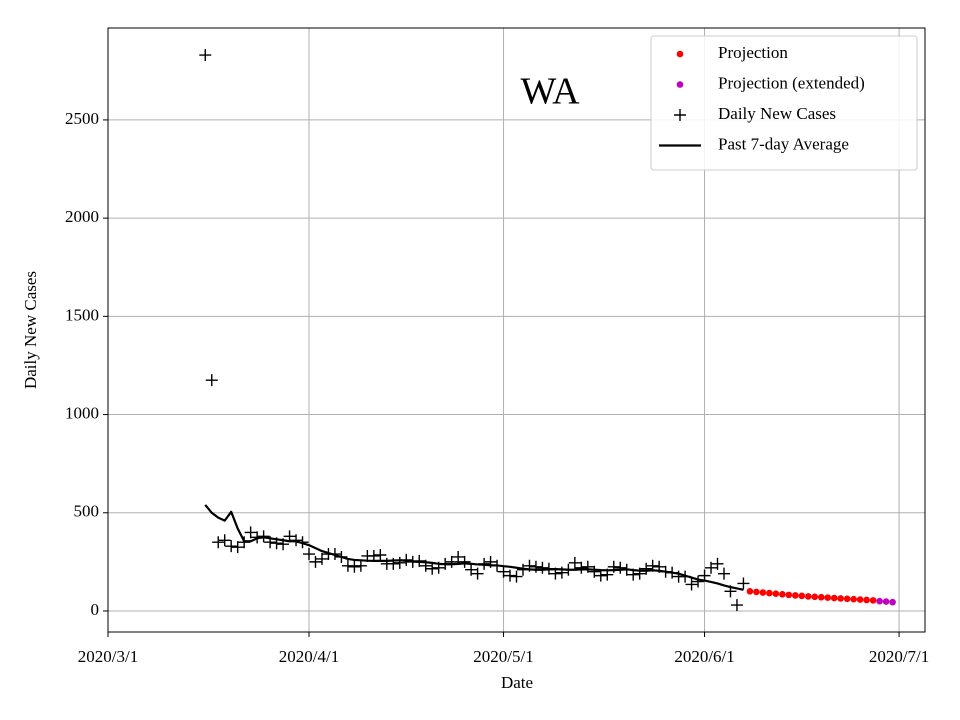 Image resolution: width=960 pixels, height=720 pixels. Describe the element at coordinates (474, 547) in the screenshot. I see `average-line` at that location.